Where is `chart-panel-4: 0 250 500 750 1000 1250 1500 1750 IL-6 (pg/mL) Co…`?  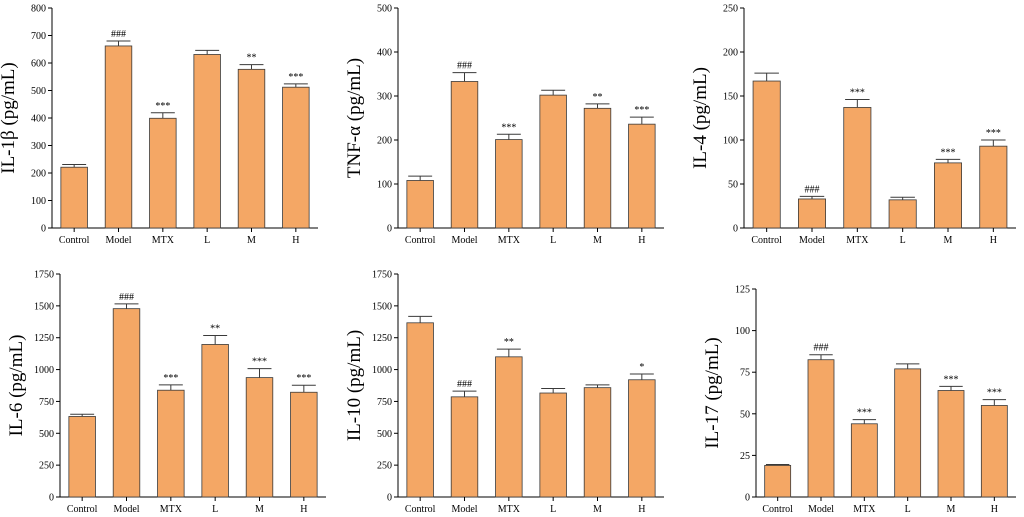 chart-panel-4: 0 250 500 750 1000 1250 1500 1750 IL-6 (pg/mL) Co… is located at coordinates (166, 392).